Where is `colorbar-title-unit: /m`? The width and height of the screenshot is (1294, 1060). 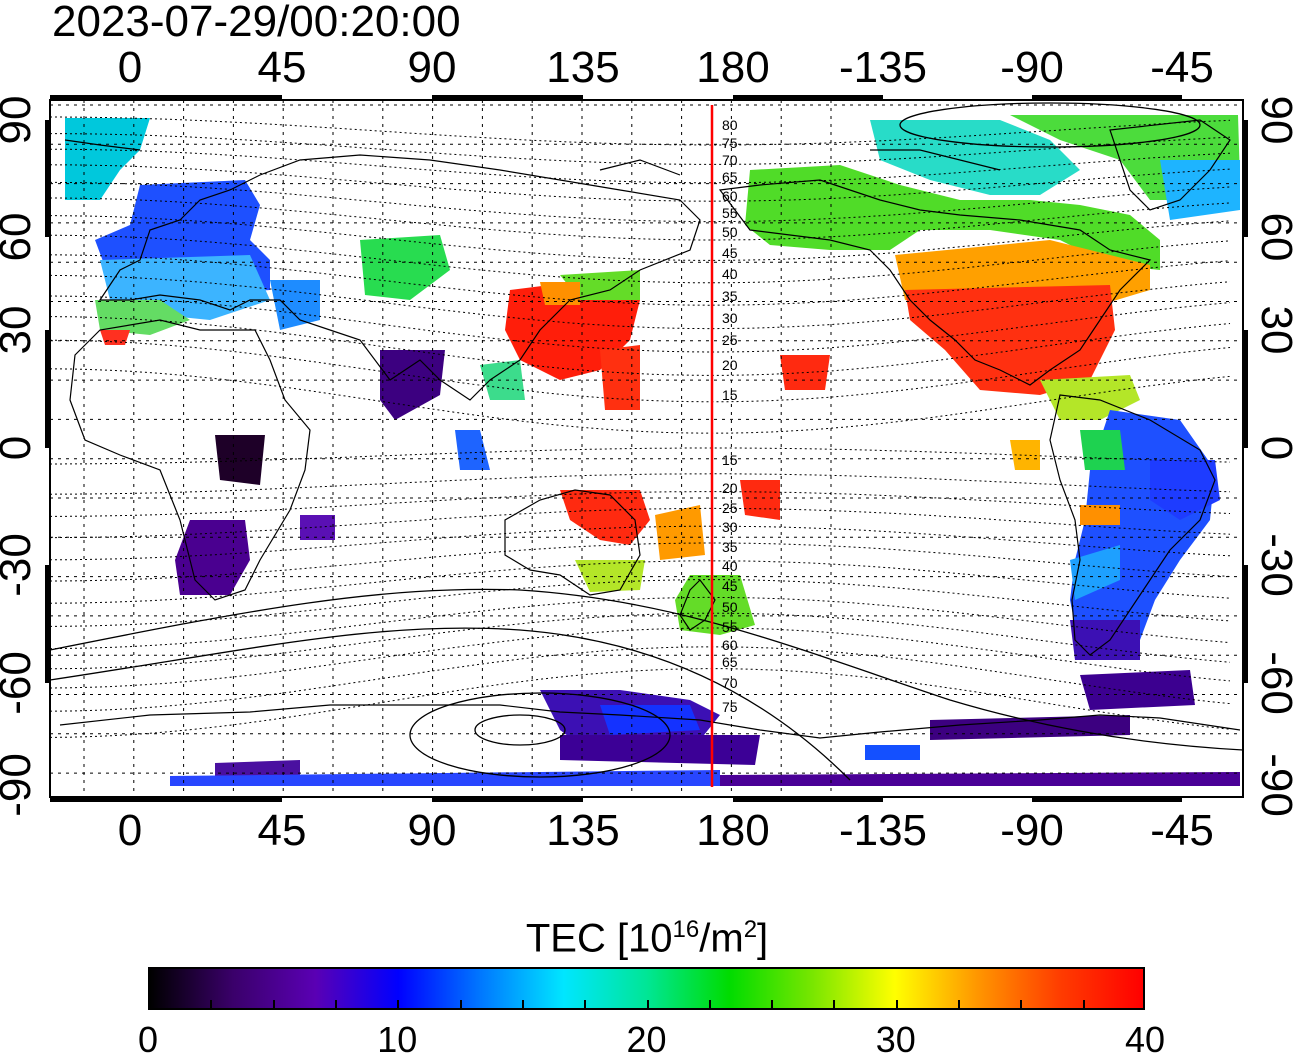 colorbar-title-unit: /m is located at coordinates (721, 938).